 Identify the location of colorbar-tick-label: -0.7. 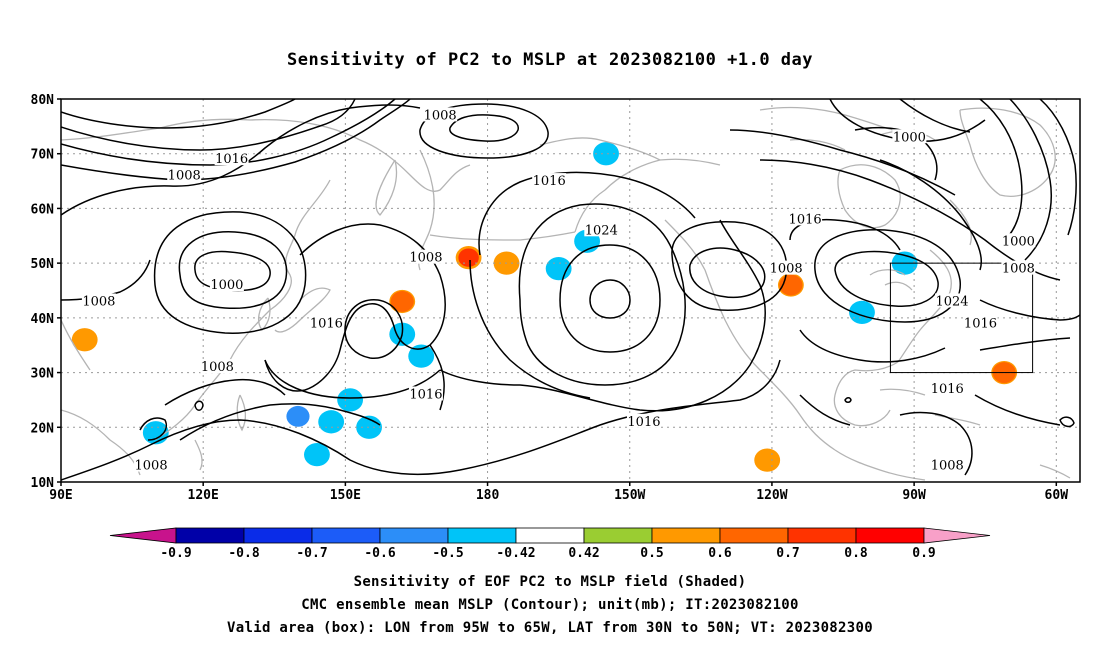
(311, 553).